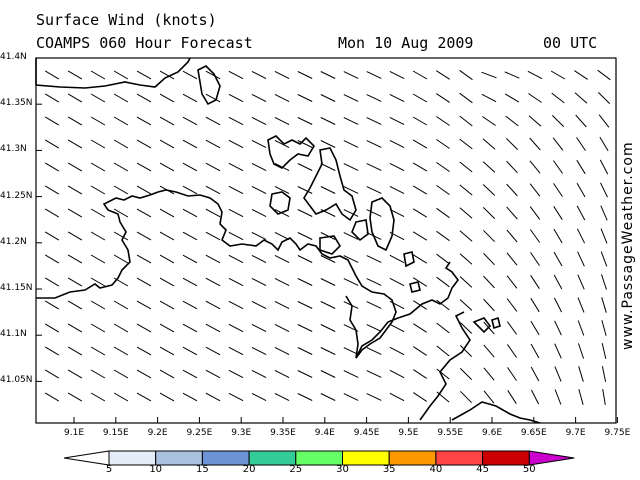  What do you see at coordinates (115, 433) in the screenshot?
I see `lon-label: 9.15E` at bounding box center [115, 433].